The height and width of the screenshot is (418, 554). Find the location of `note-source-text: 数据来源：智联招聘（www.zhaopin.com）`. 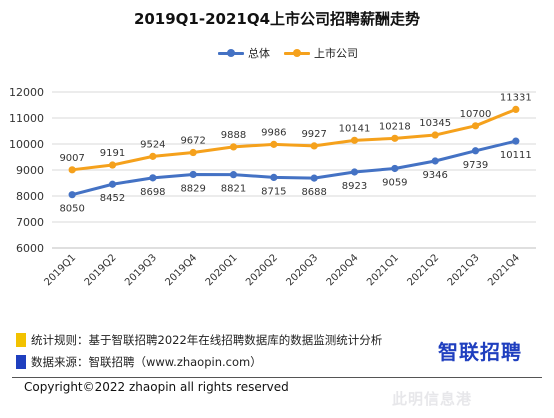

note-source-text: 数据来源：智联招聘（www.zhaopin.com） is located at coordinates (146, 362).